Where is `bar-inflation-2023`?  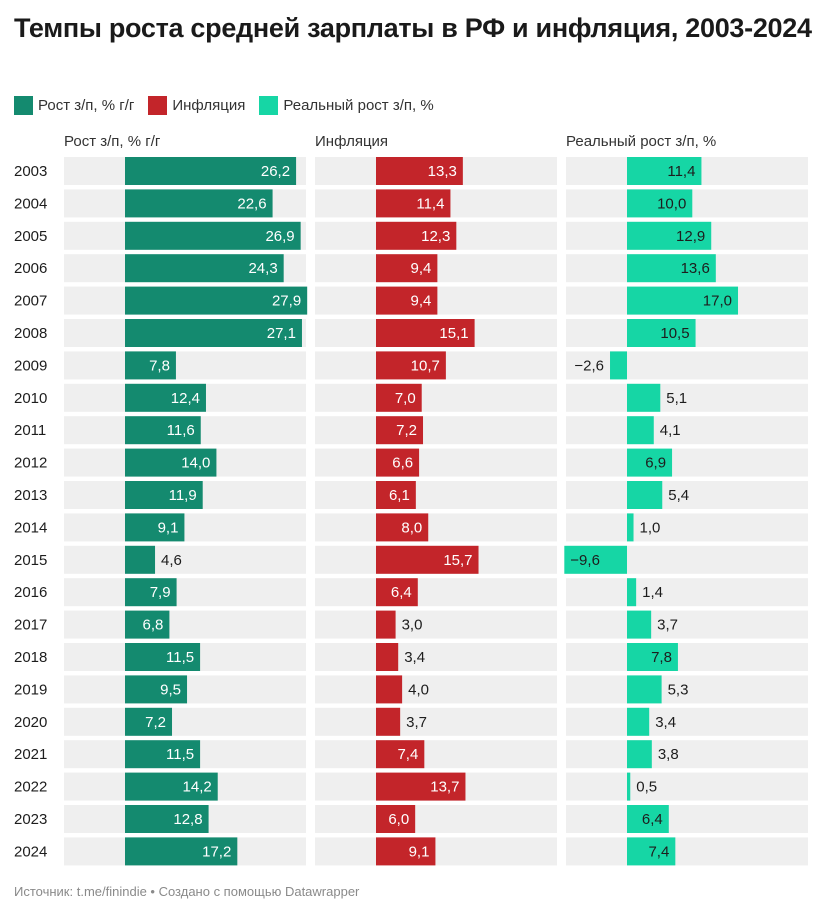
bar-inflation-2023 is located at coordinates (396, 819).